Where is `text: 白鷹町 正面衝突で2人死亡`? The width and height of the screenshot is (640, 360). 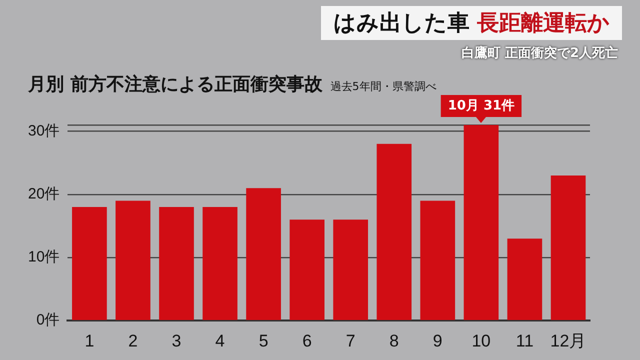 text: 白鷹町 正面衝突で2人死亡 is located at coordinates (539, 53).